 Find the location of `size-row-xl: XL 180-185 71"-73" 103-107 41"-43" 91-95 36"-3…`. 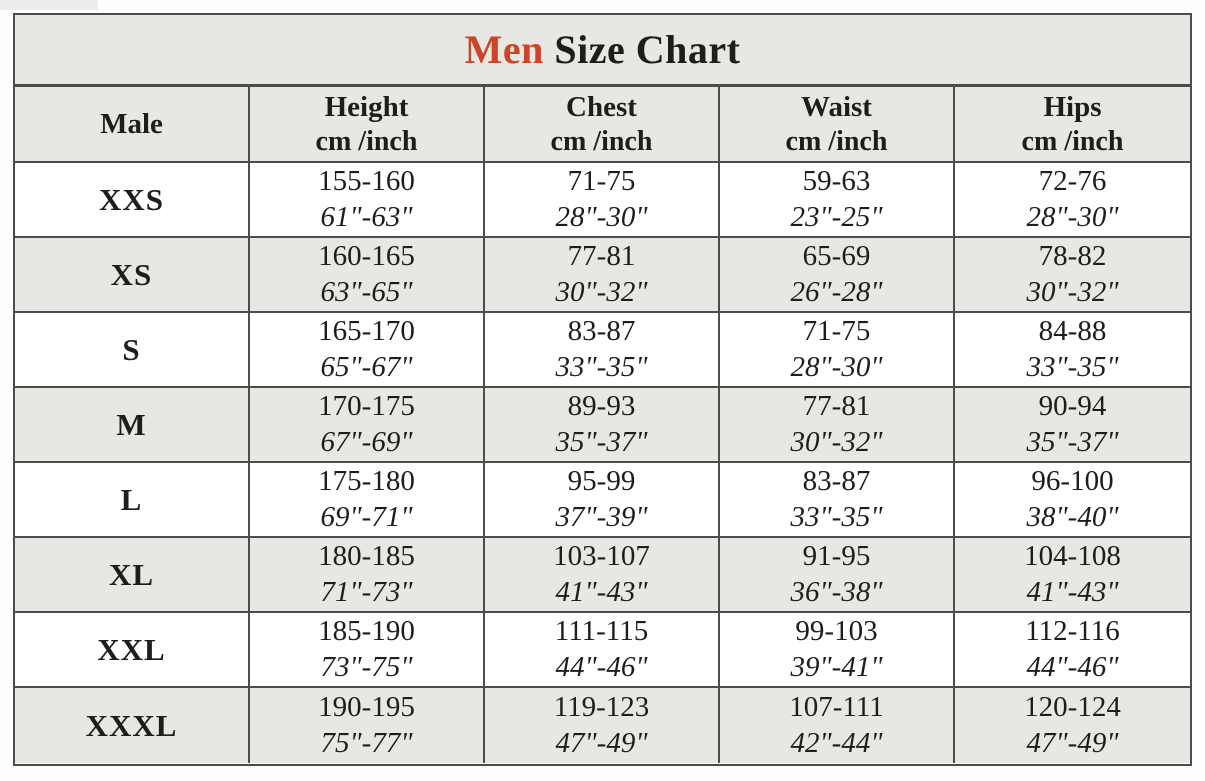

size-row-xl: XL 180-185 71"-73" 103-107 41"-43" 91-95 36"-3… is located at coordinates (602, 575).